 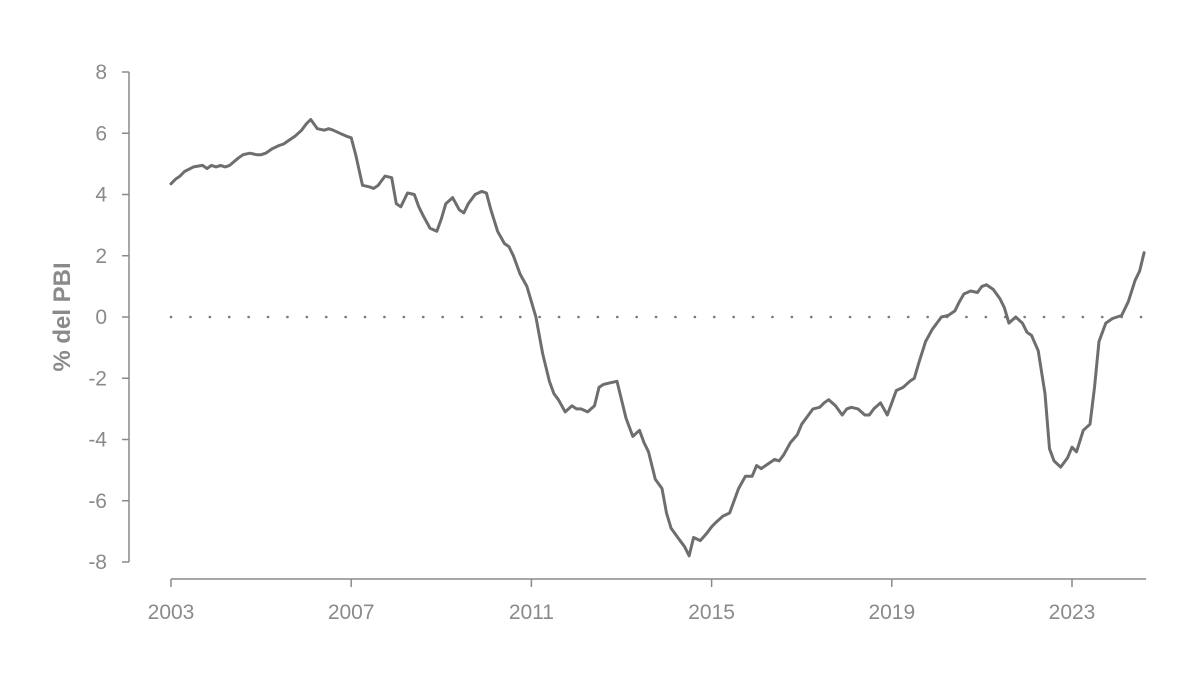 What do you see at coordinates (62, 316) in the screenshot?
I see `y-axis-title: % del PBI` at bounding box center [62, 316].